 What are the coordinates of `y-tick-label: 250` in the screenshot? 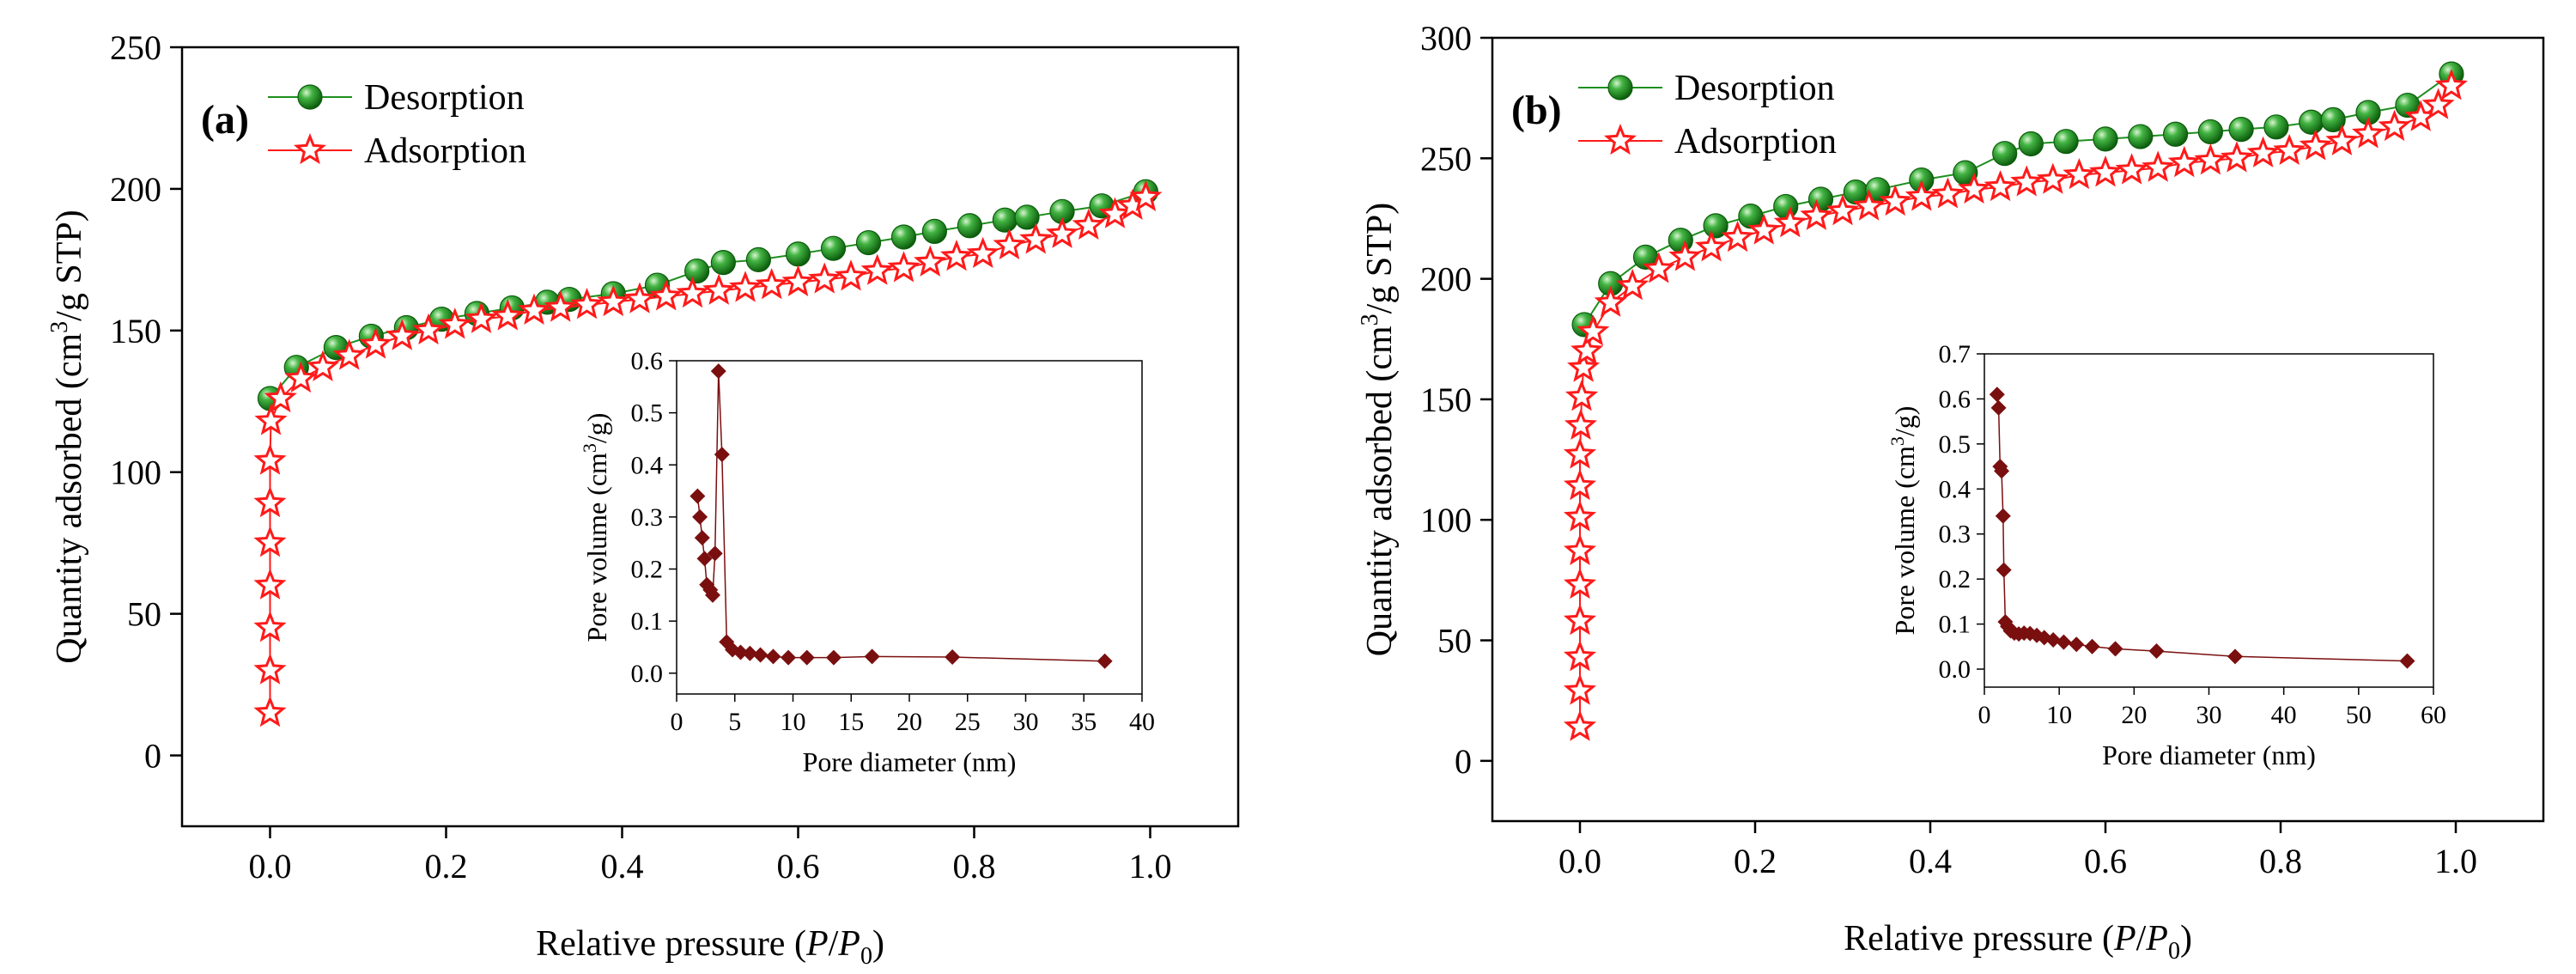 It's located at (135, 47).